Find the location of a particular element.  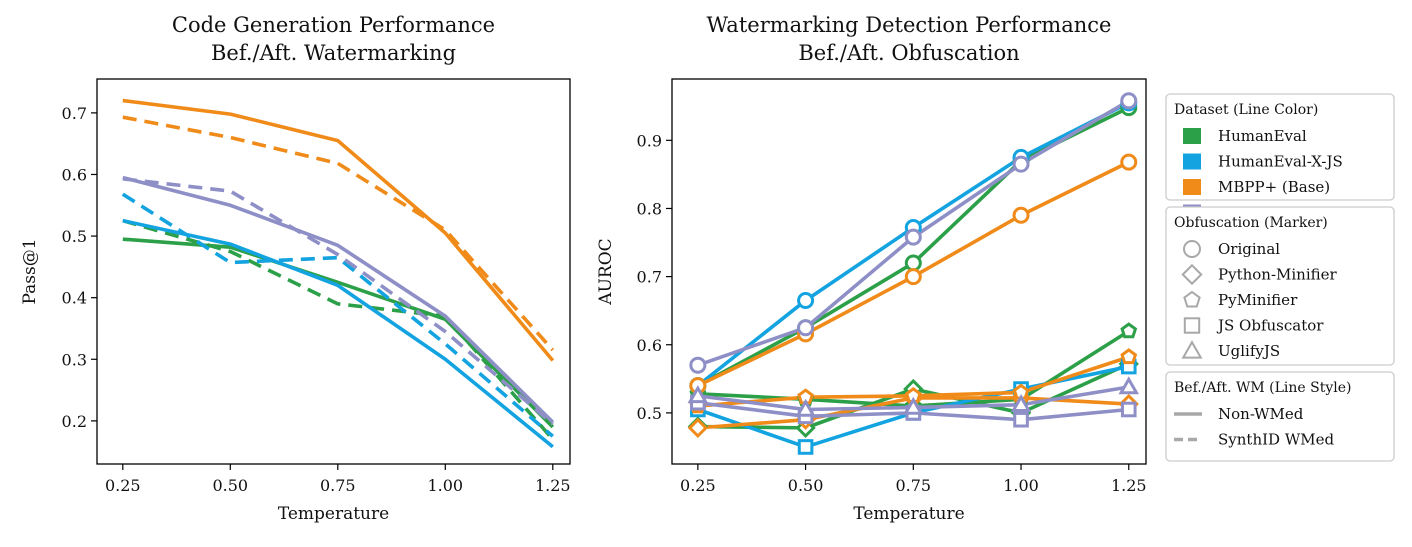

series-line-mbpp-base-synthid-wmed is located at coordinates (338, 233).